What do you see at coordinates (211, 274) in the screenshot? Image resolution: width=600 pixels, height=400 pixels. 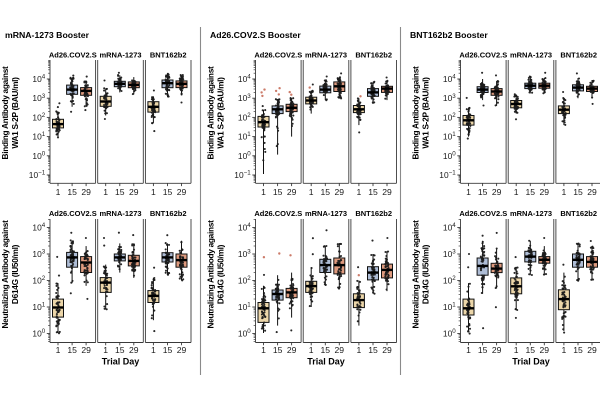 I see `svg-text: Neutralizing Antibody against` at bounding box center [211, 274].